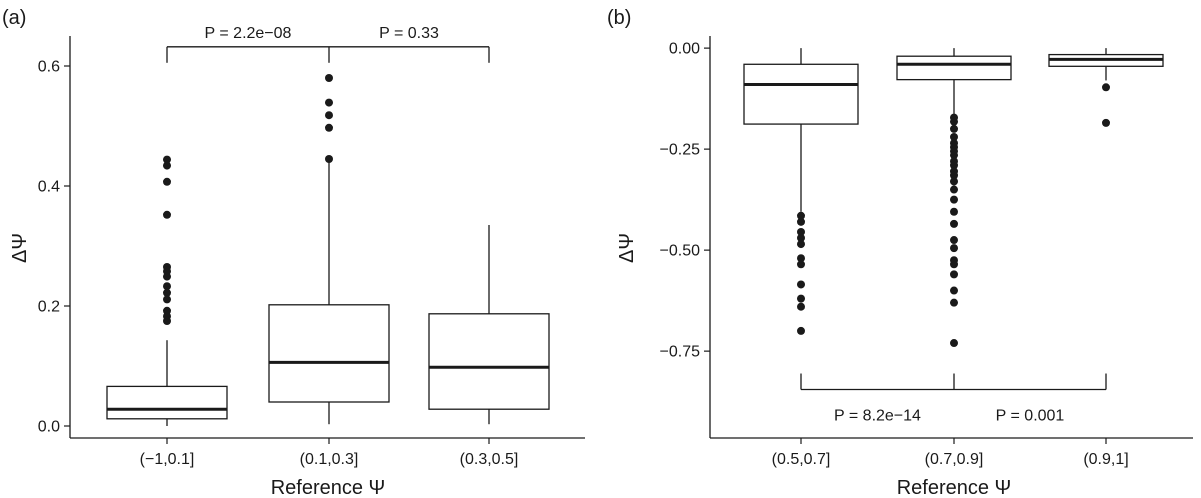 The width and height of the screenshot is (1201, 498). Describe the element at coordinates (680, 352) in the screenshot. I see `y-tick-label: −0.75` at that location.